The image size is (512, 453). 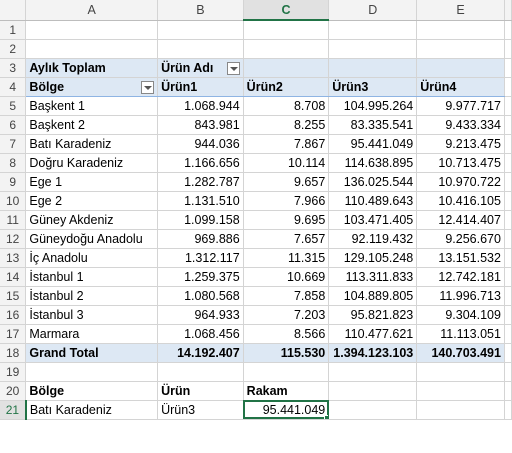 What do you see at coordinates (13, 125) in the screenshot?
I see `row-header-6: 6` at bounding box center [13, 125].